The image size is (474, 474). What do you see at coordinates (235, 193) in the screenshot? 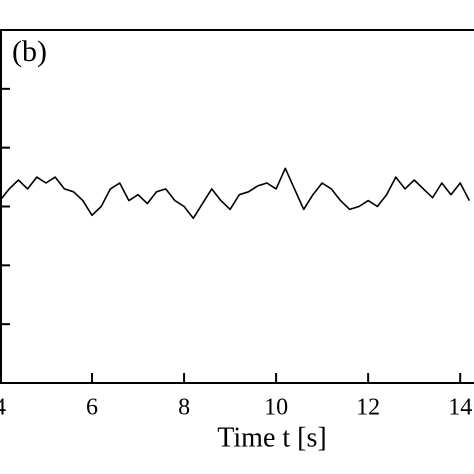
I see `data-line` at bounding box center [235, 193].